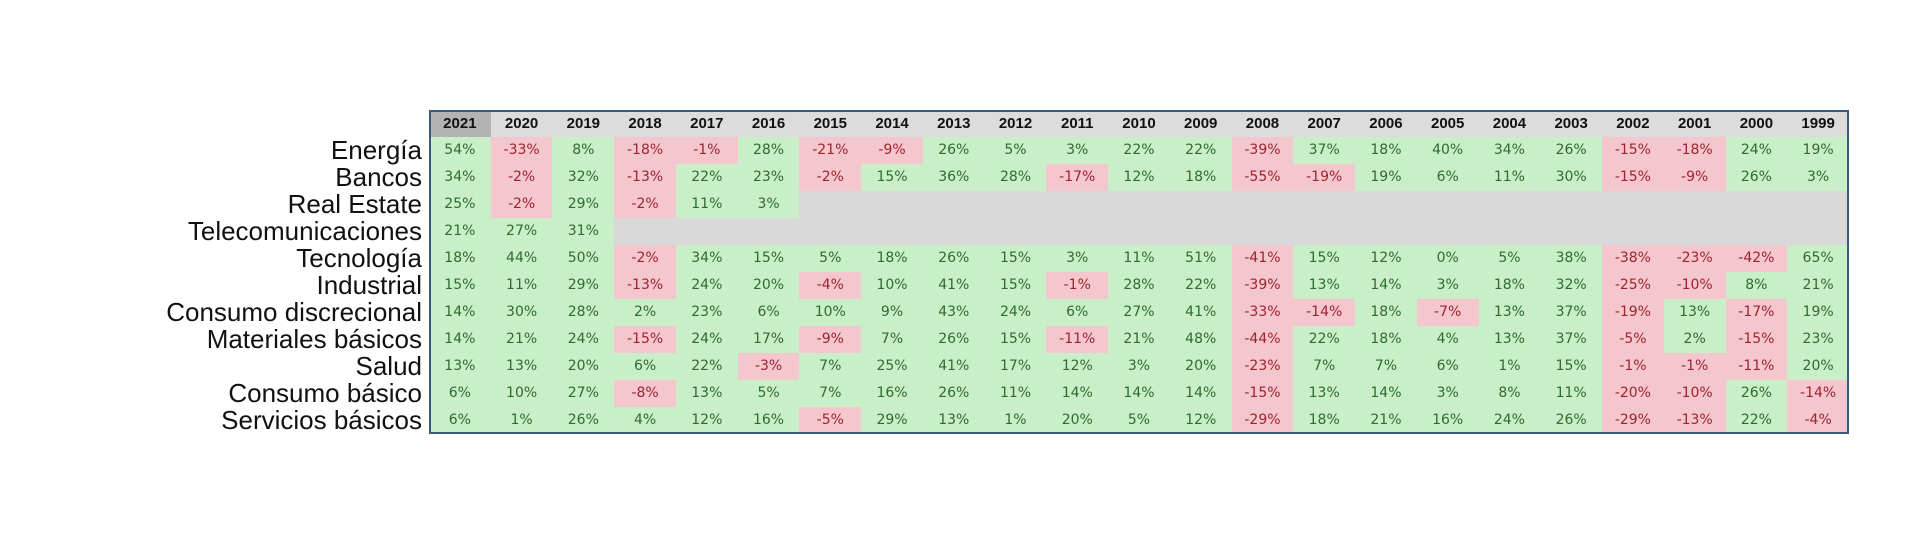 This screenshot has height=537, width=1920. What do you see at coordinates (1818, 258) in the screenshot?
I see `heatmap-cell: 65%` at bounding box center [1818, 258].